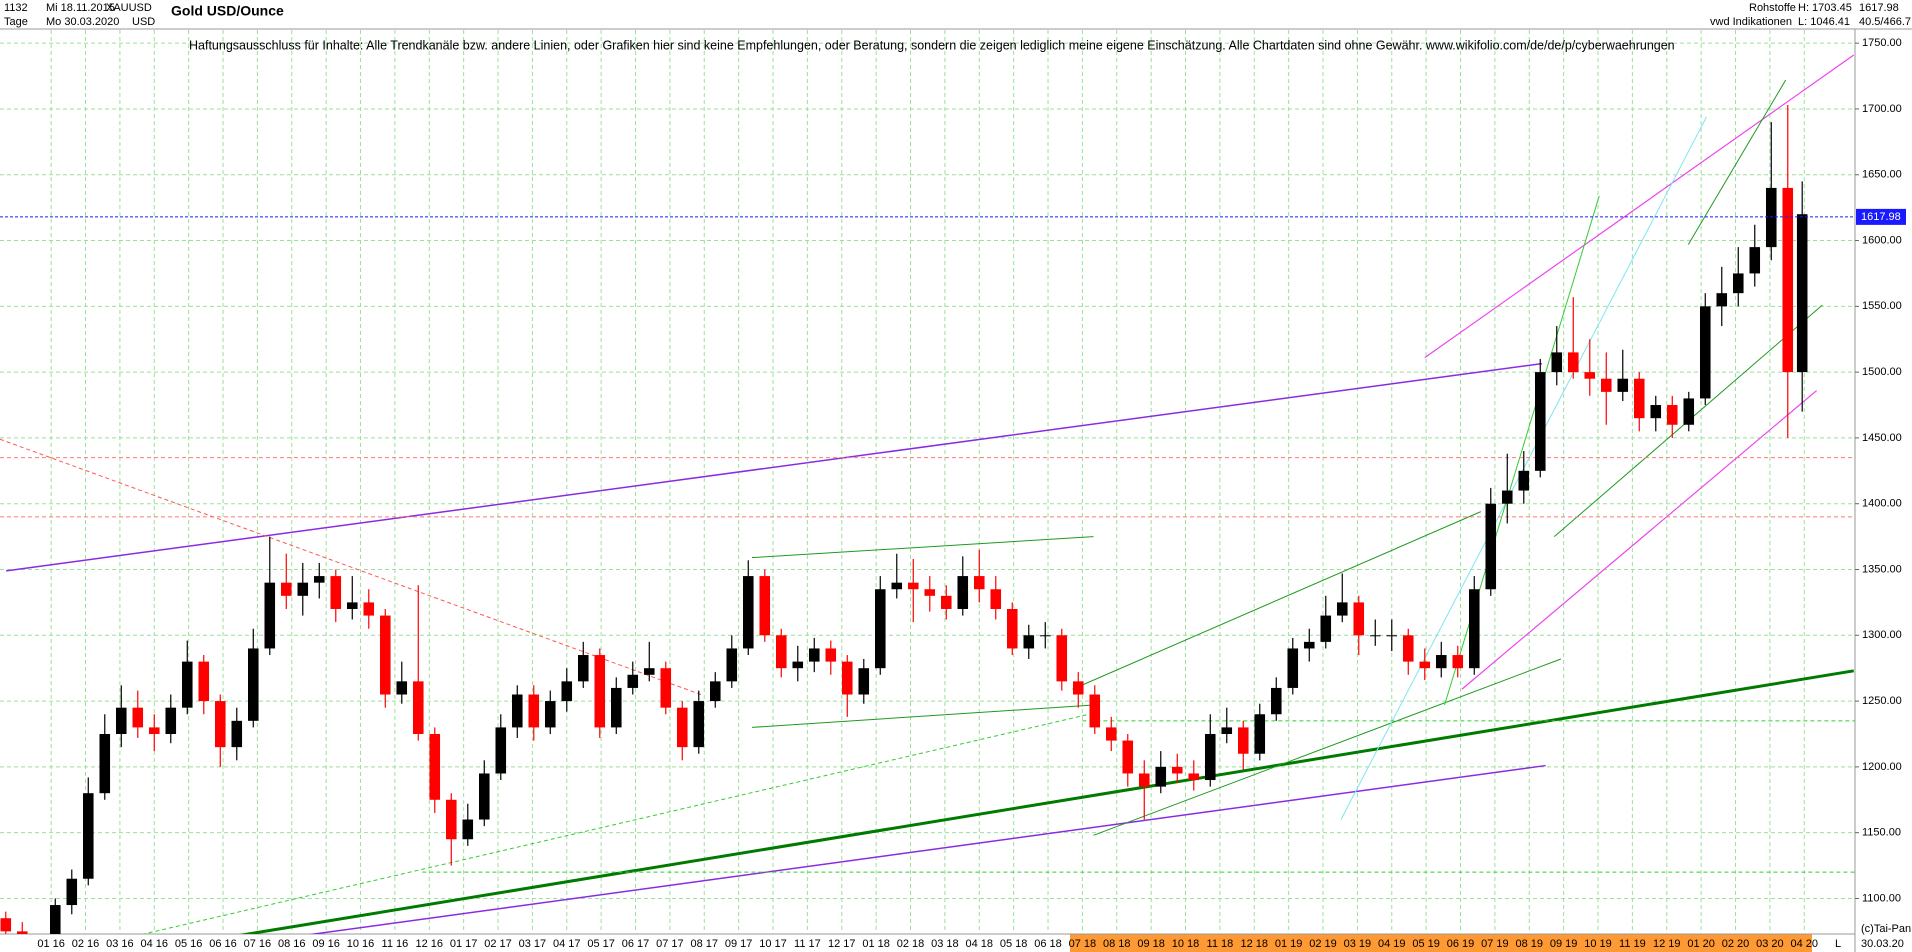 The image size is (1912, 952). I want to click on header-currency: USD, so click(143, 22).